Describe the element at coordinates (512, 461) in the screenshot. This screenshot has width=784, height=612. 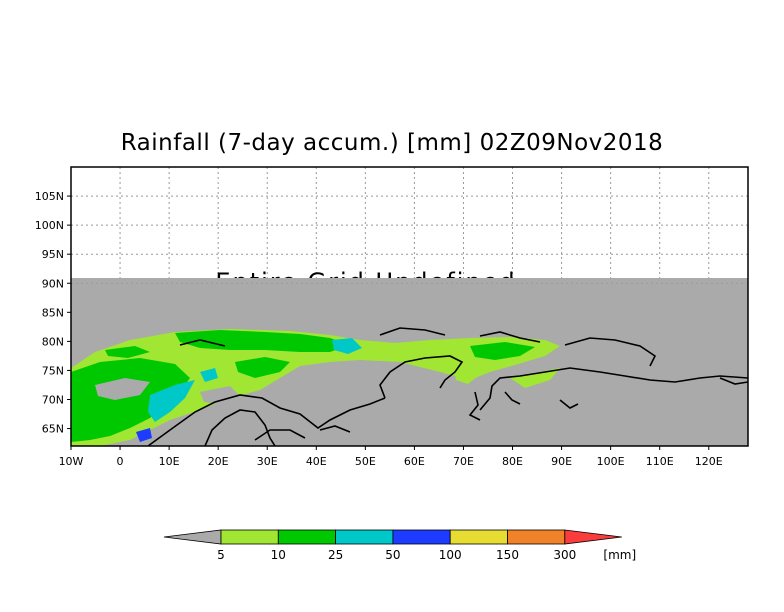
I see `lon-tick-label: 80E` at that location.